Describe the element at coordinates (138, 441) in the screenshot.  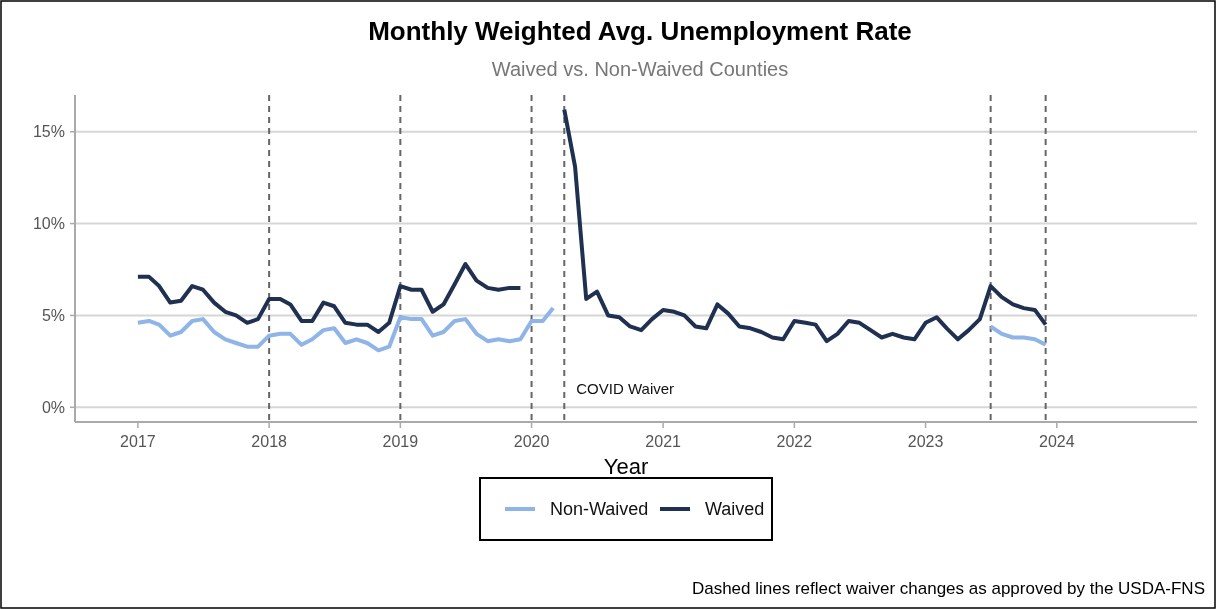
I see `x-tick-label: 2017` at that location.